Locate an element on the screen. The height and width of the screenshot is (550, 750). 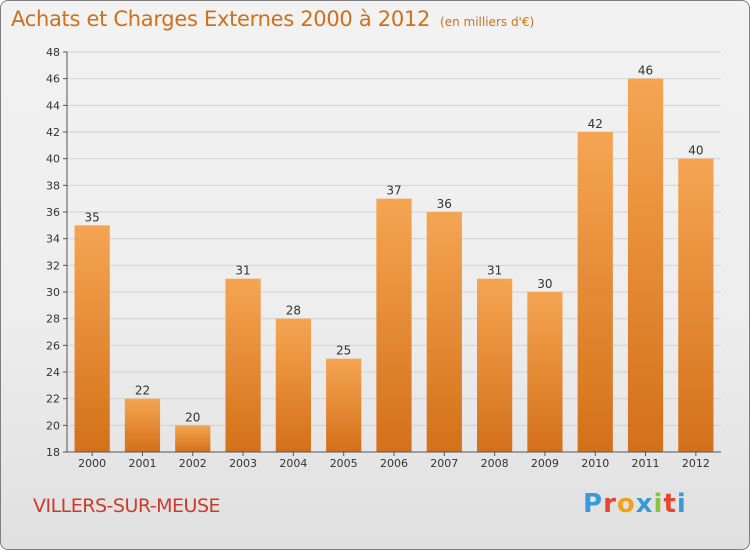
y-tick-label: 34 is located at coordinates (53, 239).